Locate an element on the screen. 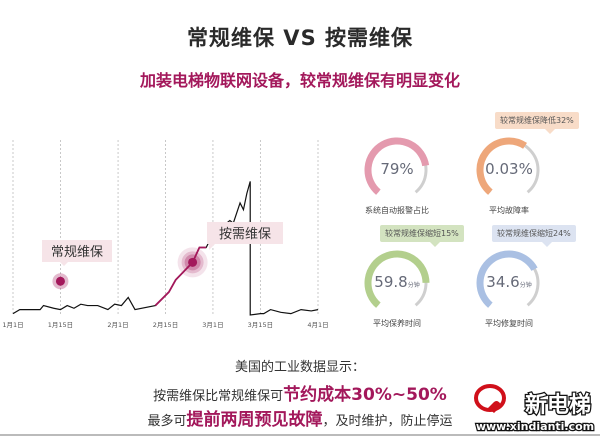  logo-heart-icon is located at coordinates (494, 407).